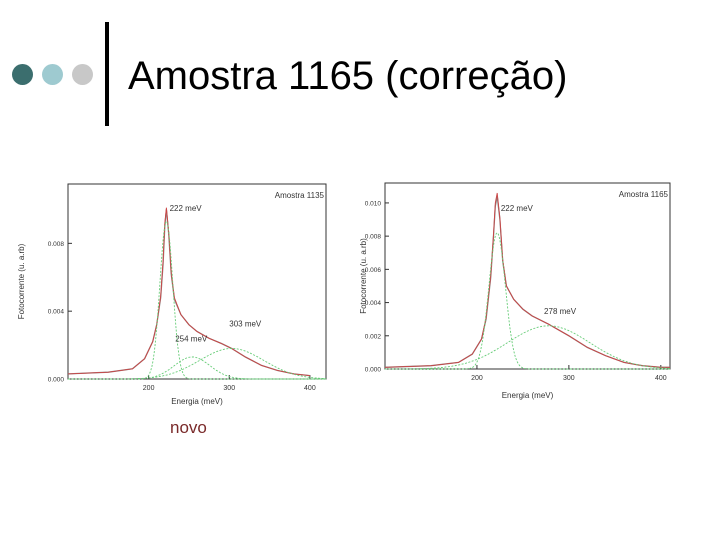  What do you see at coordinates (107, 74) in the screenshot?
I see `title-divider` at bounding box center [107, 74].